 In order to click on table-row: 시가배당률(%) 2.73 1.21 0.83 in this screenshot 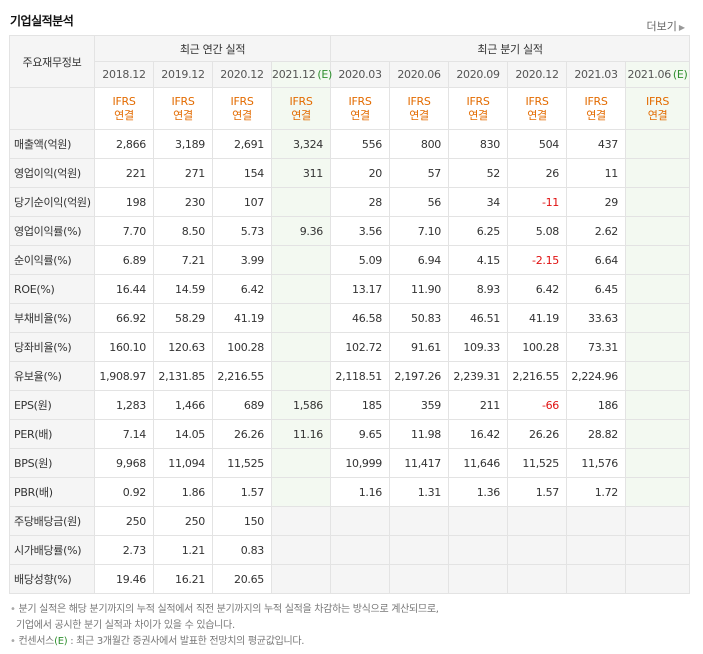, I will do `click(350, 550)`.